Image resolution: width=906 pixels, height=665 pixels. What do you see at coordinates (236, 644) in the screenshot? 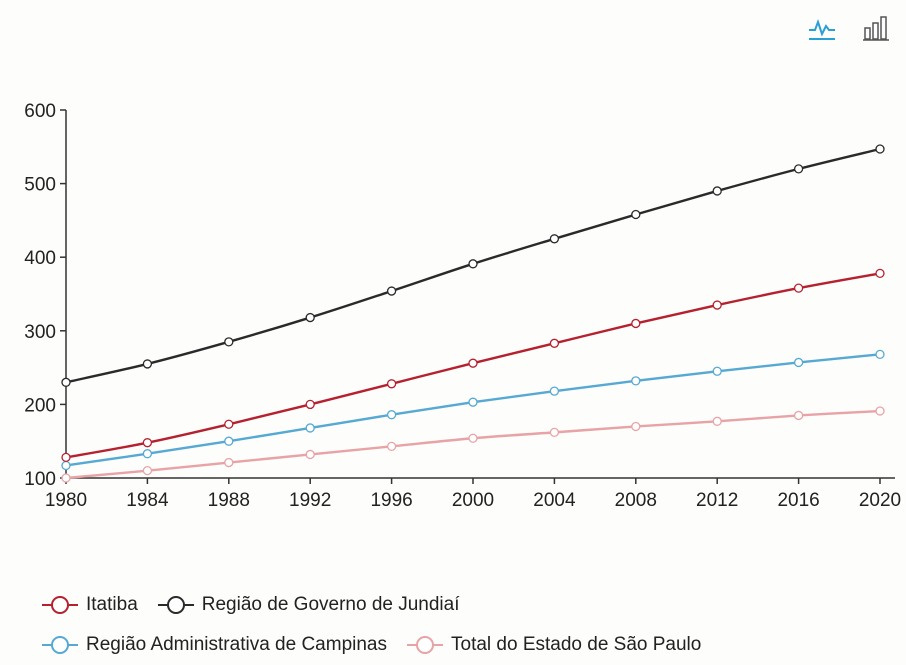
I see `legend-label: Região Administrativa de Campinas` at bounding box center [236, 644].